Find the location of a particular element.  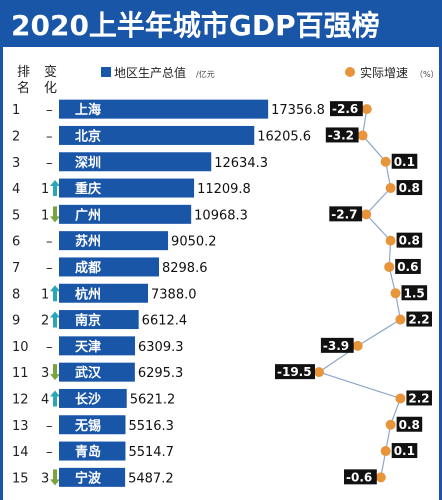

growth-value-label: 0.6 is located at coordinates (408, 266).